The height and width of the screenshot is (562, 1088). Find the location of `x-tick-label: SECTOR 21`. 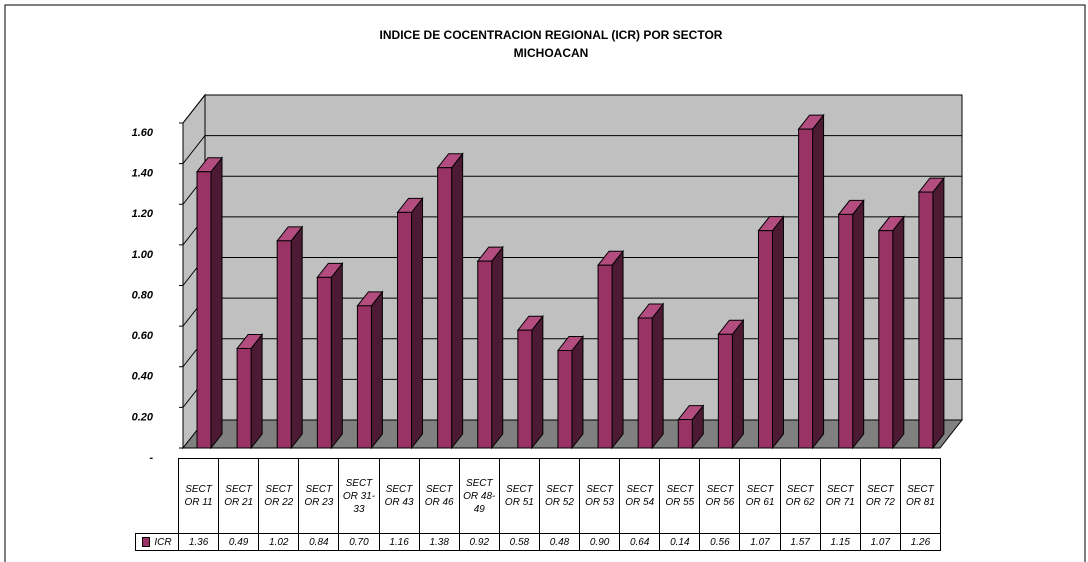

x-tick-label: SECTOR 21 is located at coordinates (239, 496).